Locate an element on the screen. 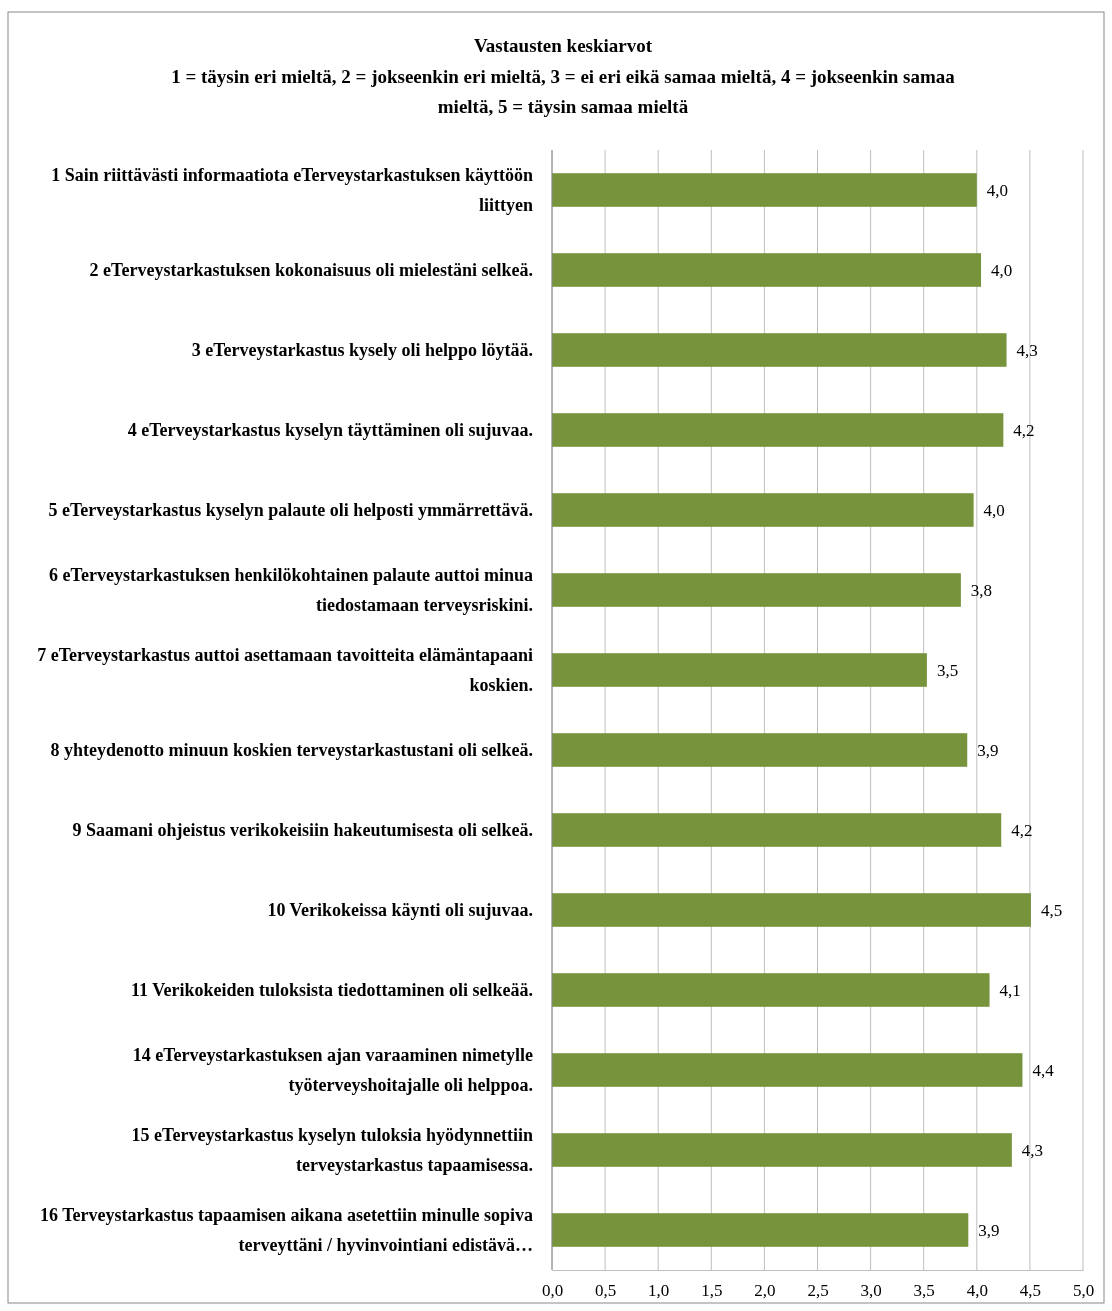 The image size is (1112, 1311). y-tick-label: 15 eTerveystarkastus kyselyn tuloksia hyödynnettiin terveystarkastus tapaamisessa. is located at coordinates (332, 1150).